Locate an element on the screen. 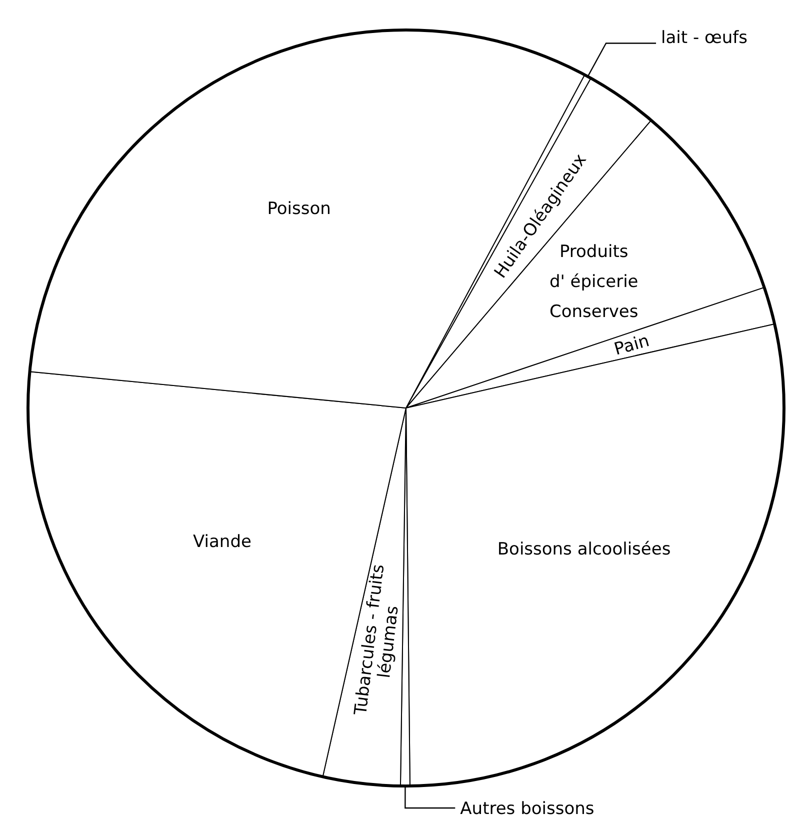 The image size is (788, 819). slice-label: Viande is located at coordinates (222, 542).